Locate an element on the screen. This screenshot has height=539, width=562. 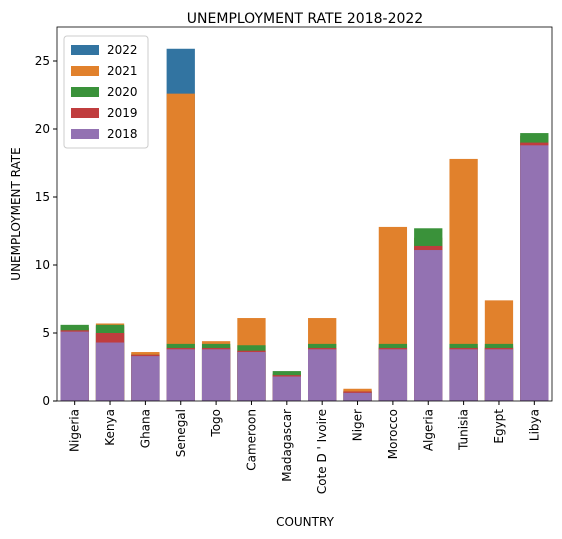
x-tick-label: Senegal is located at coordinates (181, 433).